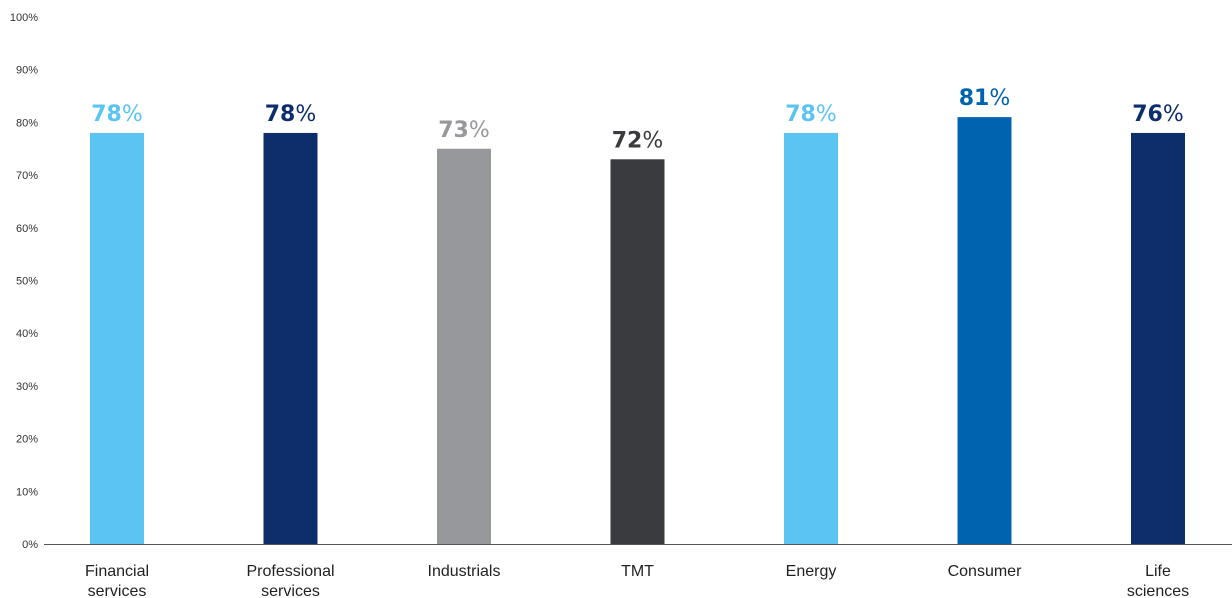 This screenshot has height=598, width=1232. What do you see at coordinates (290, 571) in the screenshot?
I see `x-tick-label: Professional` at bounding box center [290, 571].